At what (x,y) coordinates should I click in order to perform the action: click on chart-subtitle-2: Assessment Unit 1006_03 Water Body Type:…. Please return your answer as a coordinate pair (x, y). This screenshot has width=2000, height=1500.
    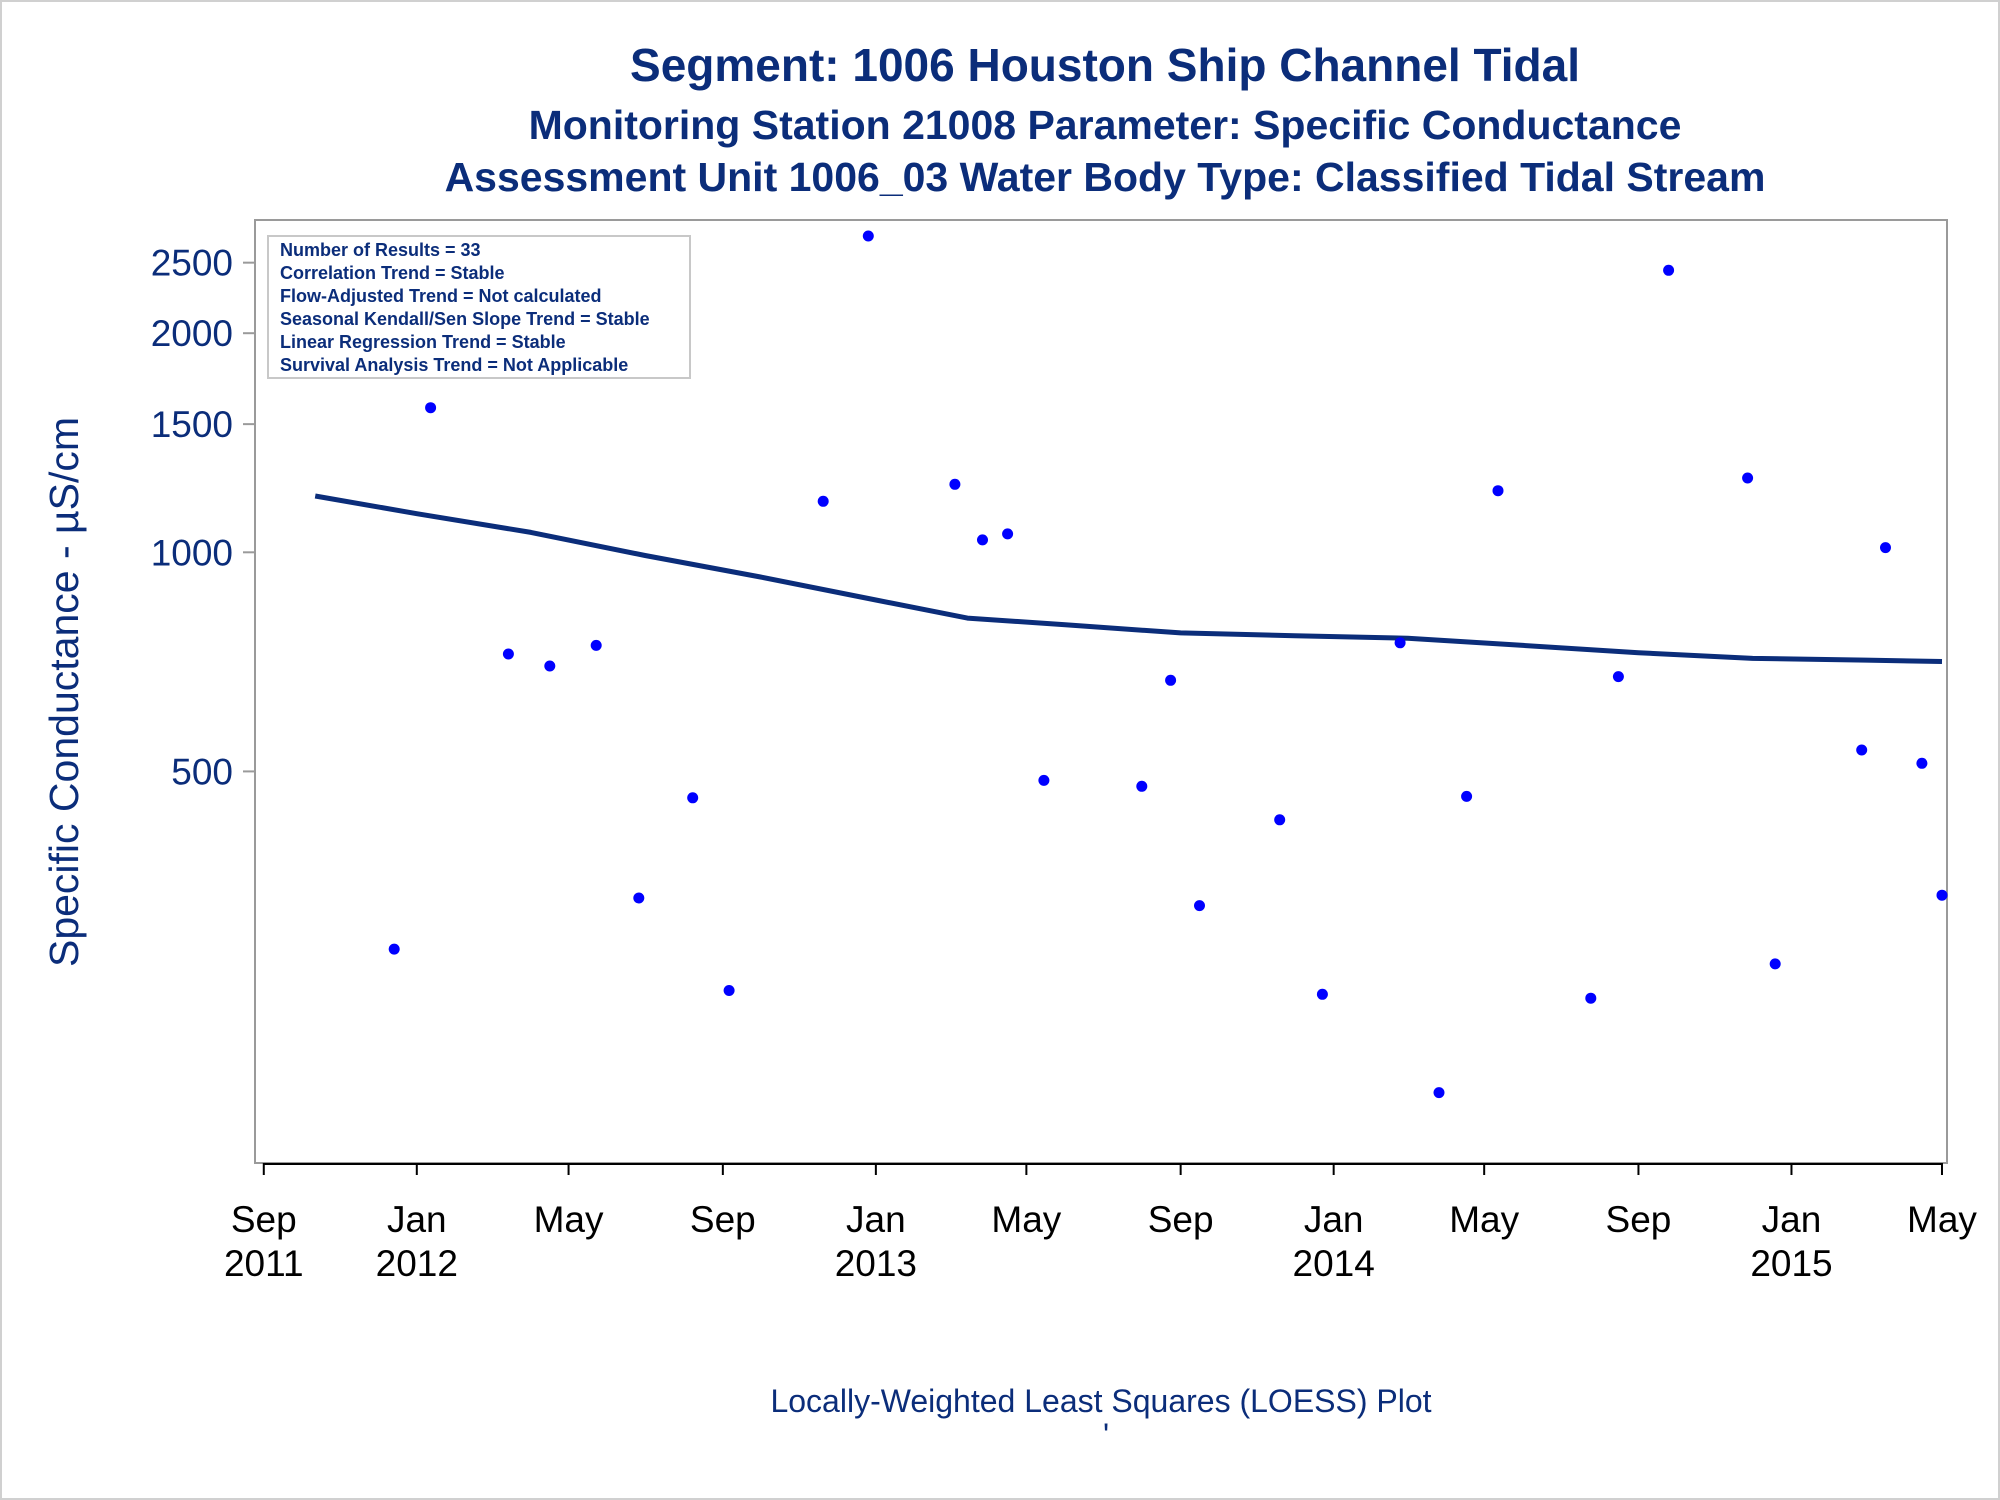
    Looking at the image, I should click on (1105, 177).